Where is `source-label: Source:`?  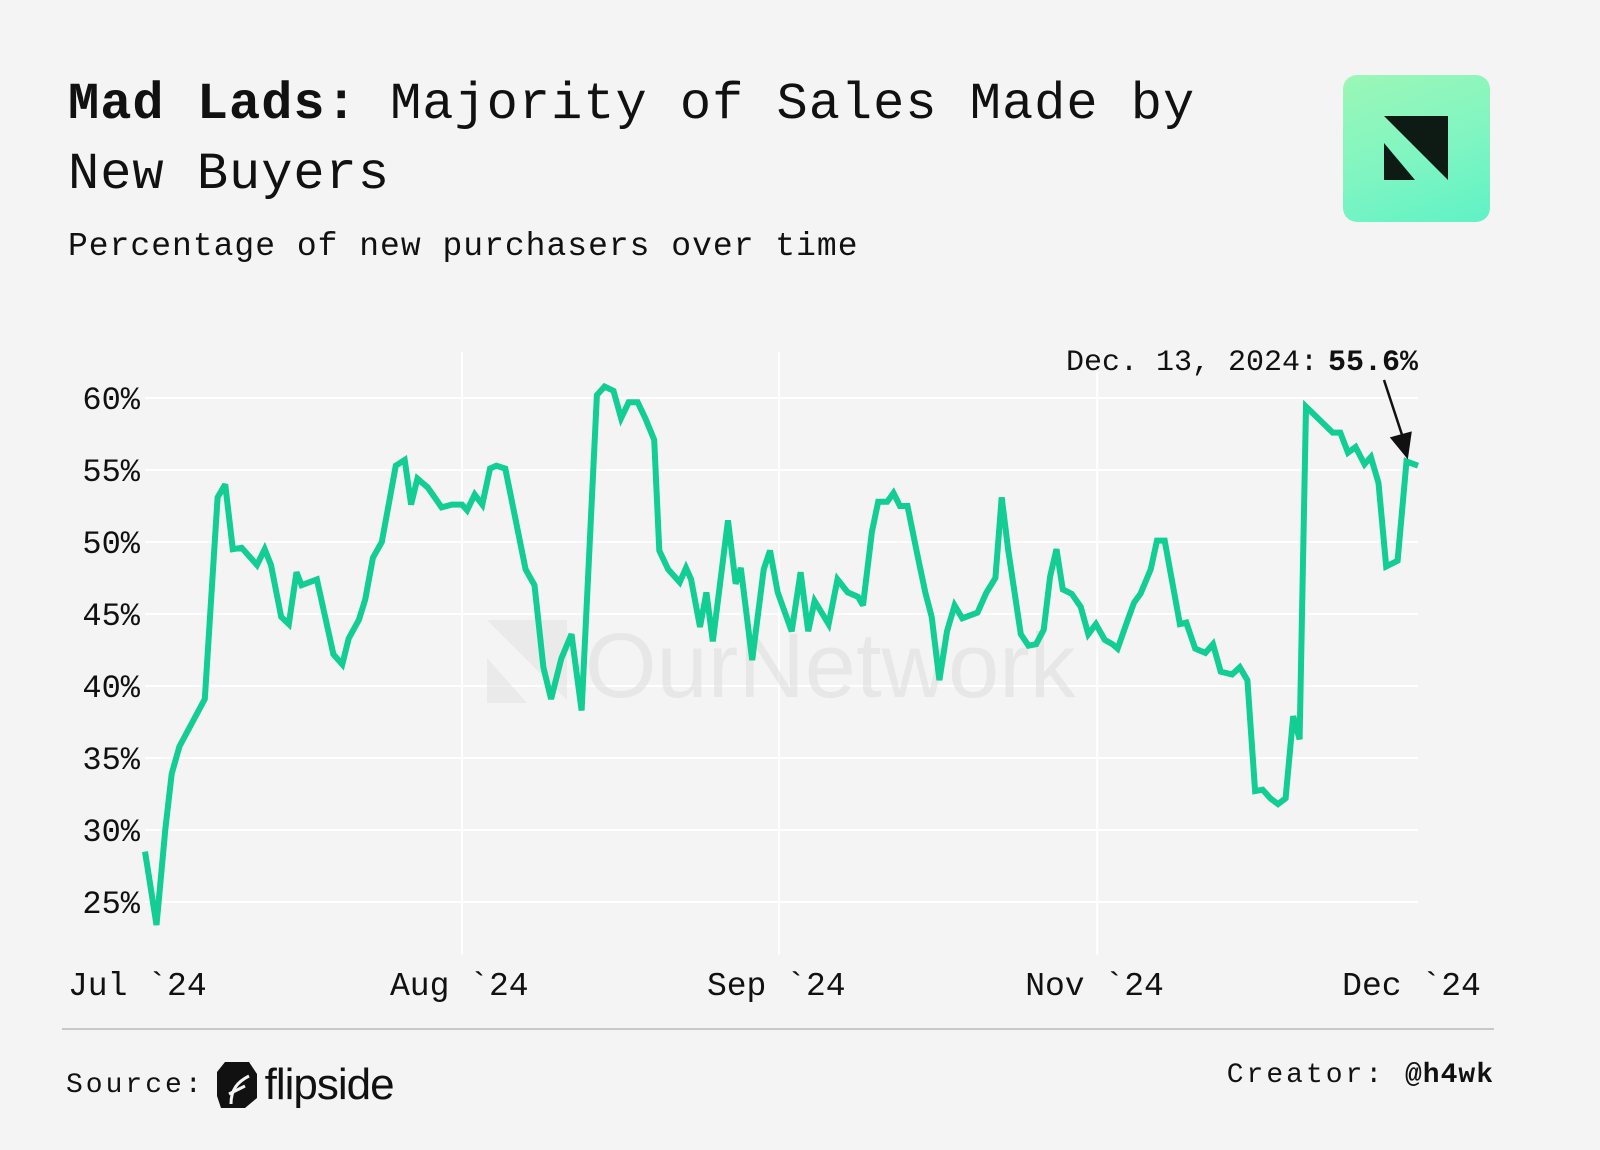 source-label: Source: is located at coordinates (135, 1085).